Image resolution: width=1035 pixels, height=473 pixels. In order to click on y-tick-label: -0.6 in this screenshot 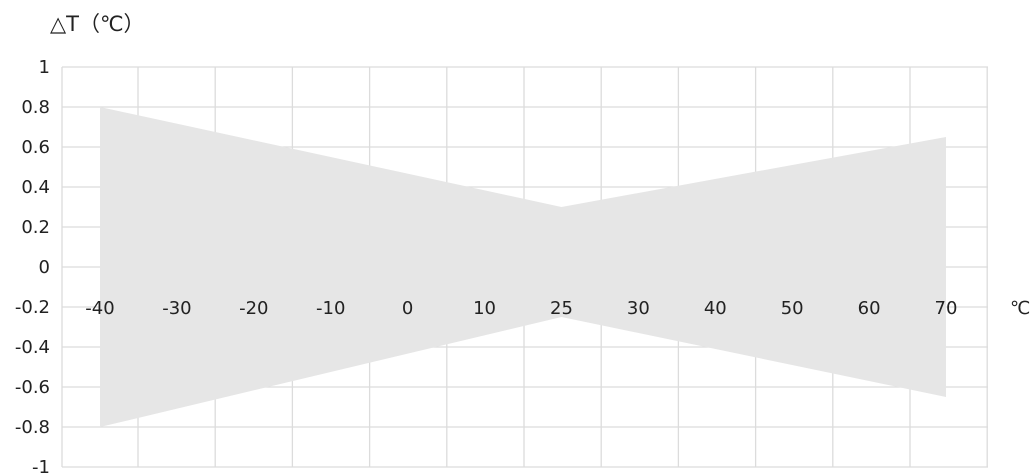, I will do `click(32, 387)`.